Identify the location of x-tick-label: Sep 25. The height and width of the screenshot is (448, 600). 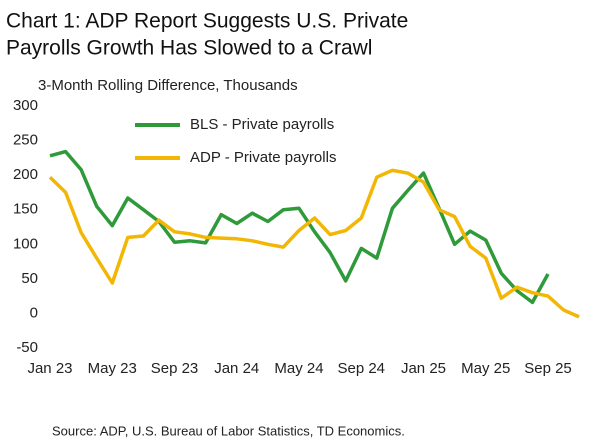
(548, 368).